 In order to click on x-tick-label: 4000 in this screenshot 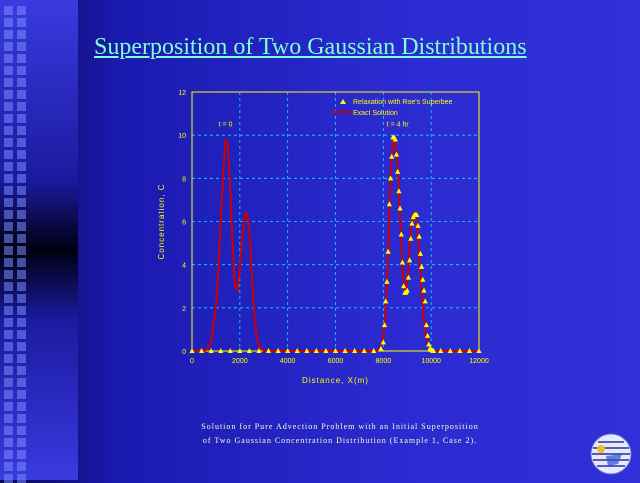, I will do `click(288, 361)`.